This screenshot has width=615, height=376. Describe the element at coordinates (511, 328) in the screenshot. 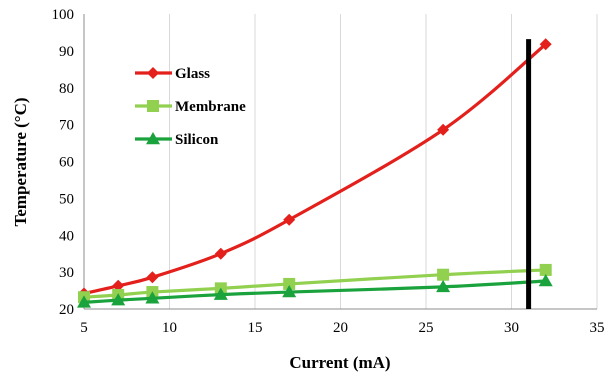

I see `x-tick-label: 30` at that location.